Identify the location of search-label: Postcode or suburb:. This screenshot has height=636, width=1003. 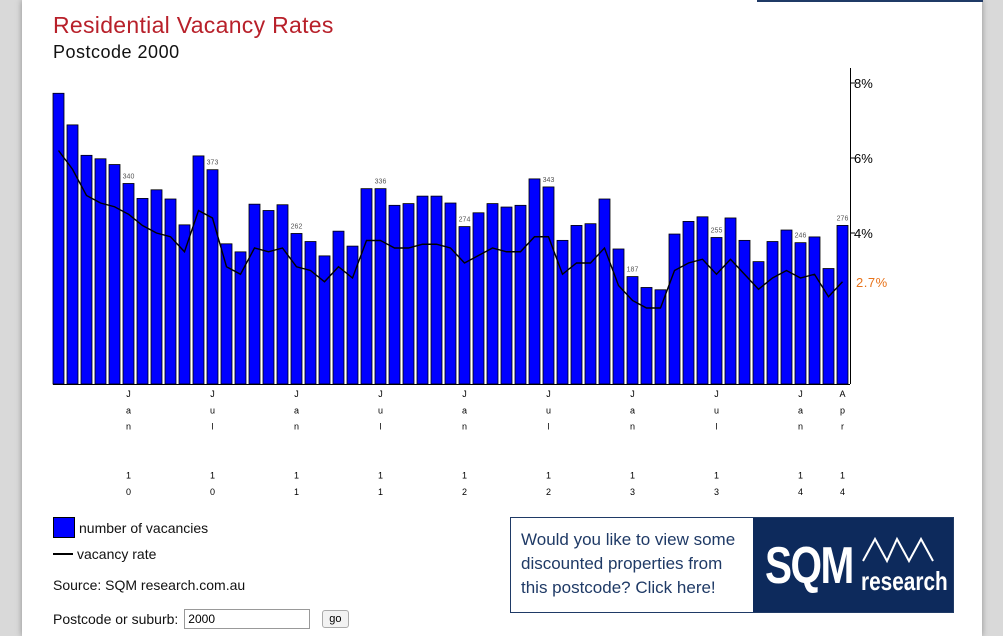
(115, 619).